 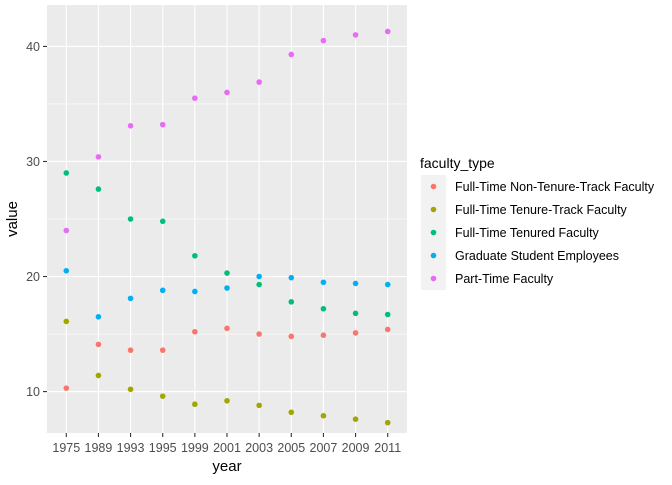 I want to click on x-tick-label: 1975, so click(x=66, y=448).